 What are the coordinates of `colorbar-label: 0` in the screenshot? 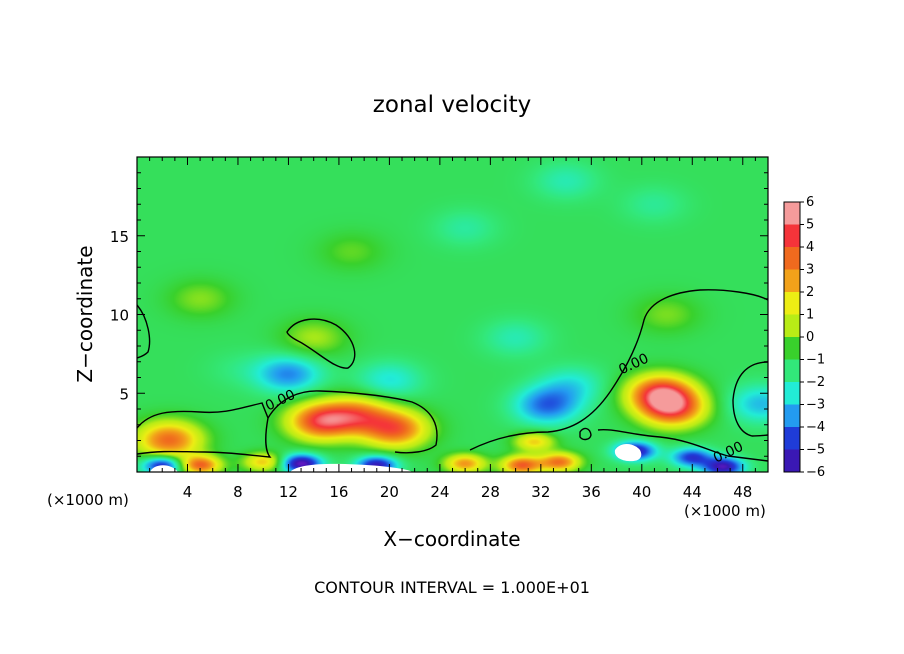 It's located at (810, 337).